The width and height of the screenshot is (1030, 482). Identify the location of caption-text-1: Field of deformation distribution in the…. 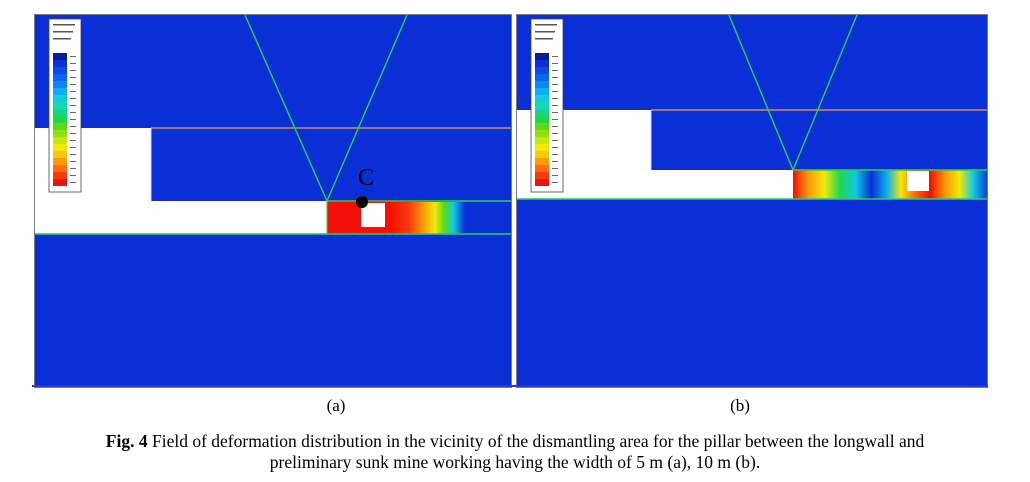
(536, 441).